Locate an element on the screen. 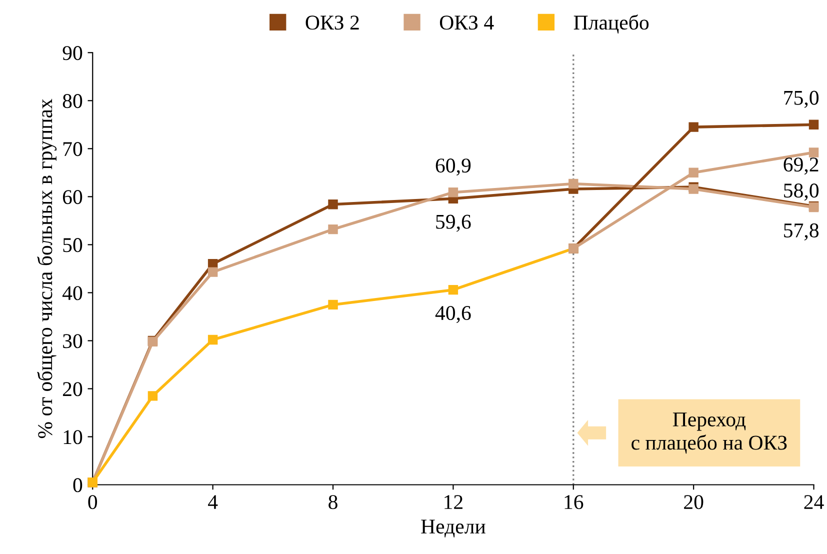  y-tick-label: 70 is located at coordinates (72, 149).